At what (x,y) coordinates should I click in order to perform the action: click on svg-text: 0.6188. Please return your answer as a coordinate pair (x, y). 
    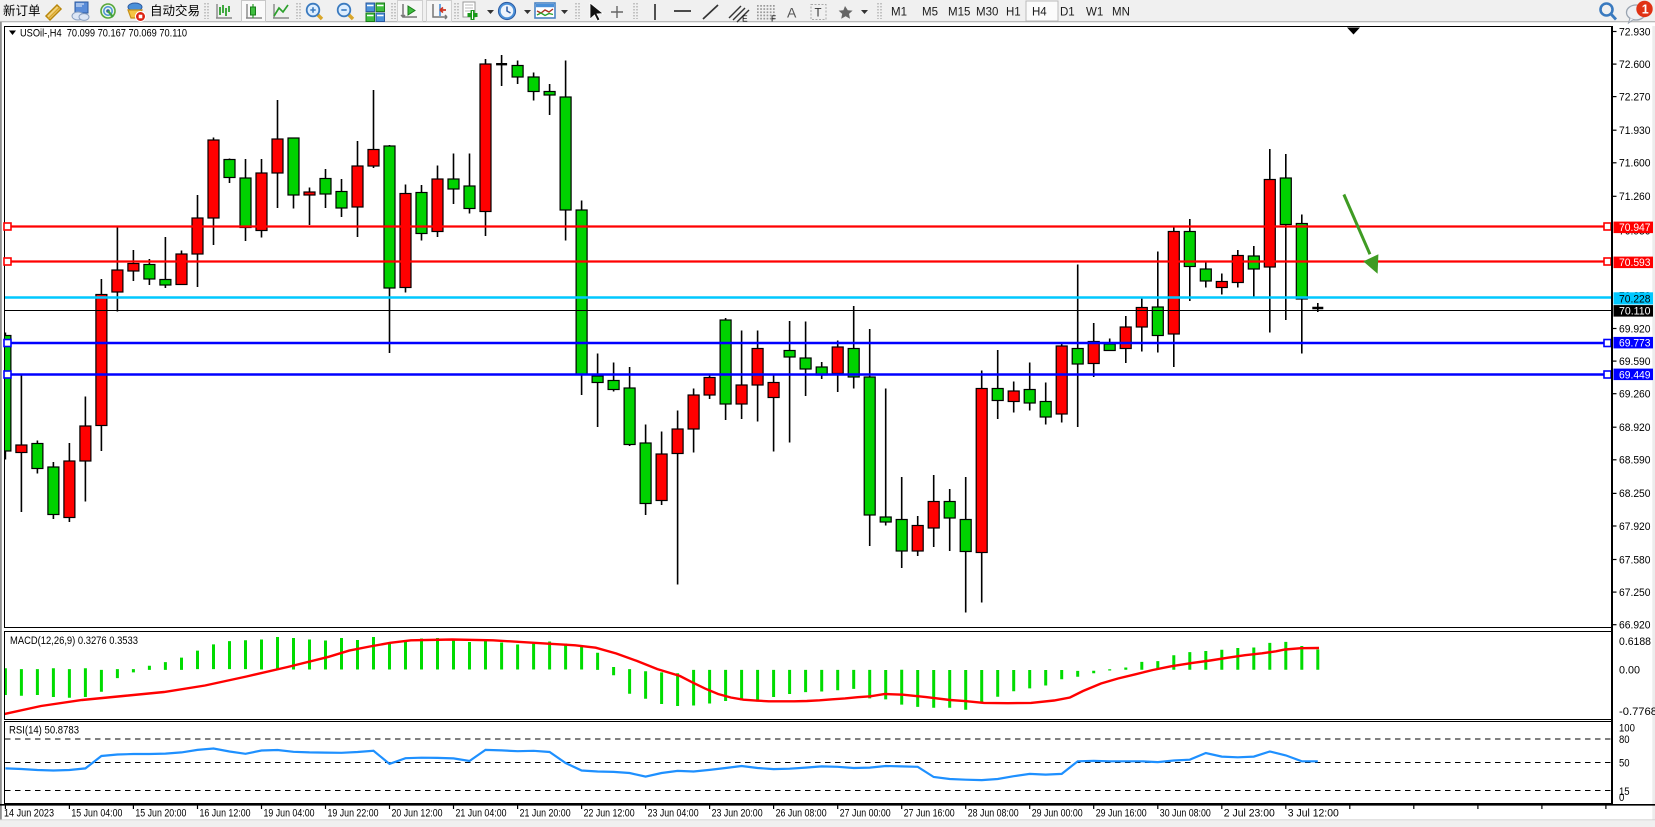
    Looking at the image, I should click on (1635, 642).